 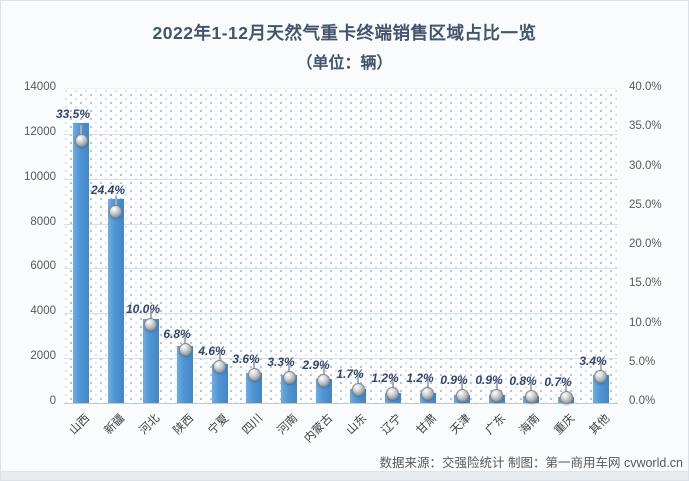 What do you see at coordinates (43, 311) in the screenshot?
I see `y-axis-tick-left: 4000` at bounding box center [43, 311].